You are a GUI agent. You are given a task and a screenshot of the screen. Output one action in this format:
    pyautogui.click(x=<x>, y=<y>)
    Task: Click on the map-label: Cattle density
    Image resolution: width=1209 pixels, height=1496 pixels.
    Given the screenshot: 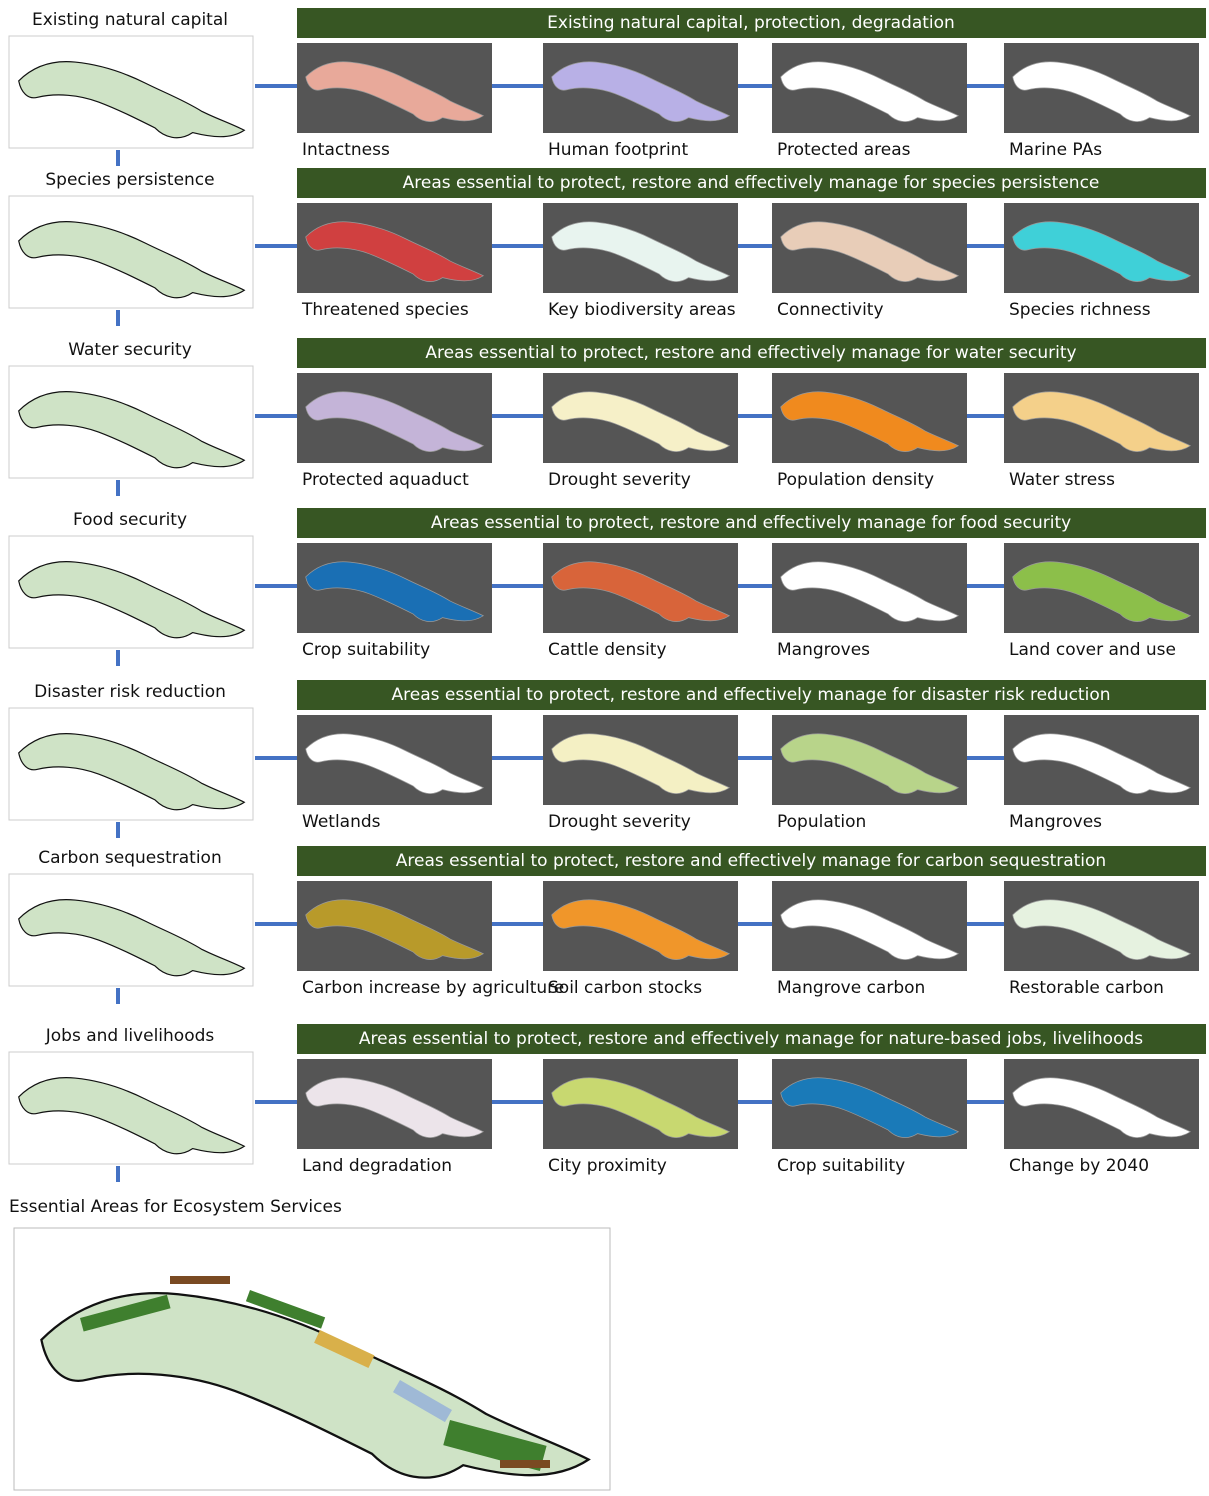 What is the action you would take?
    pyautogui.click(x=607, y=650)
    